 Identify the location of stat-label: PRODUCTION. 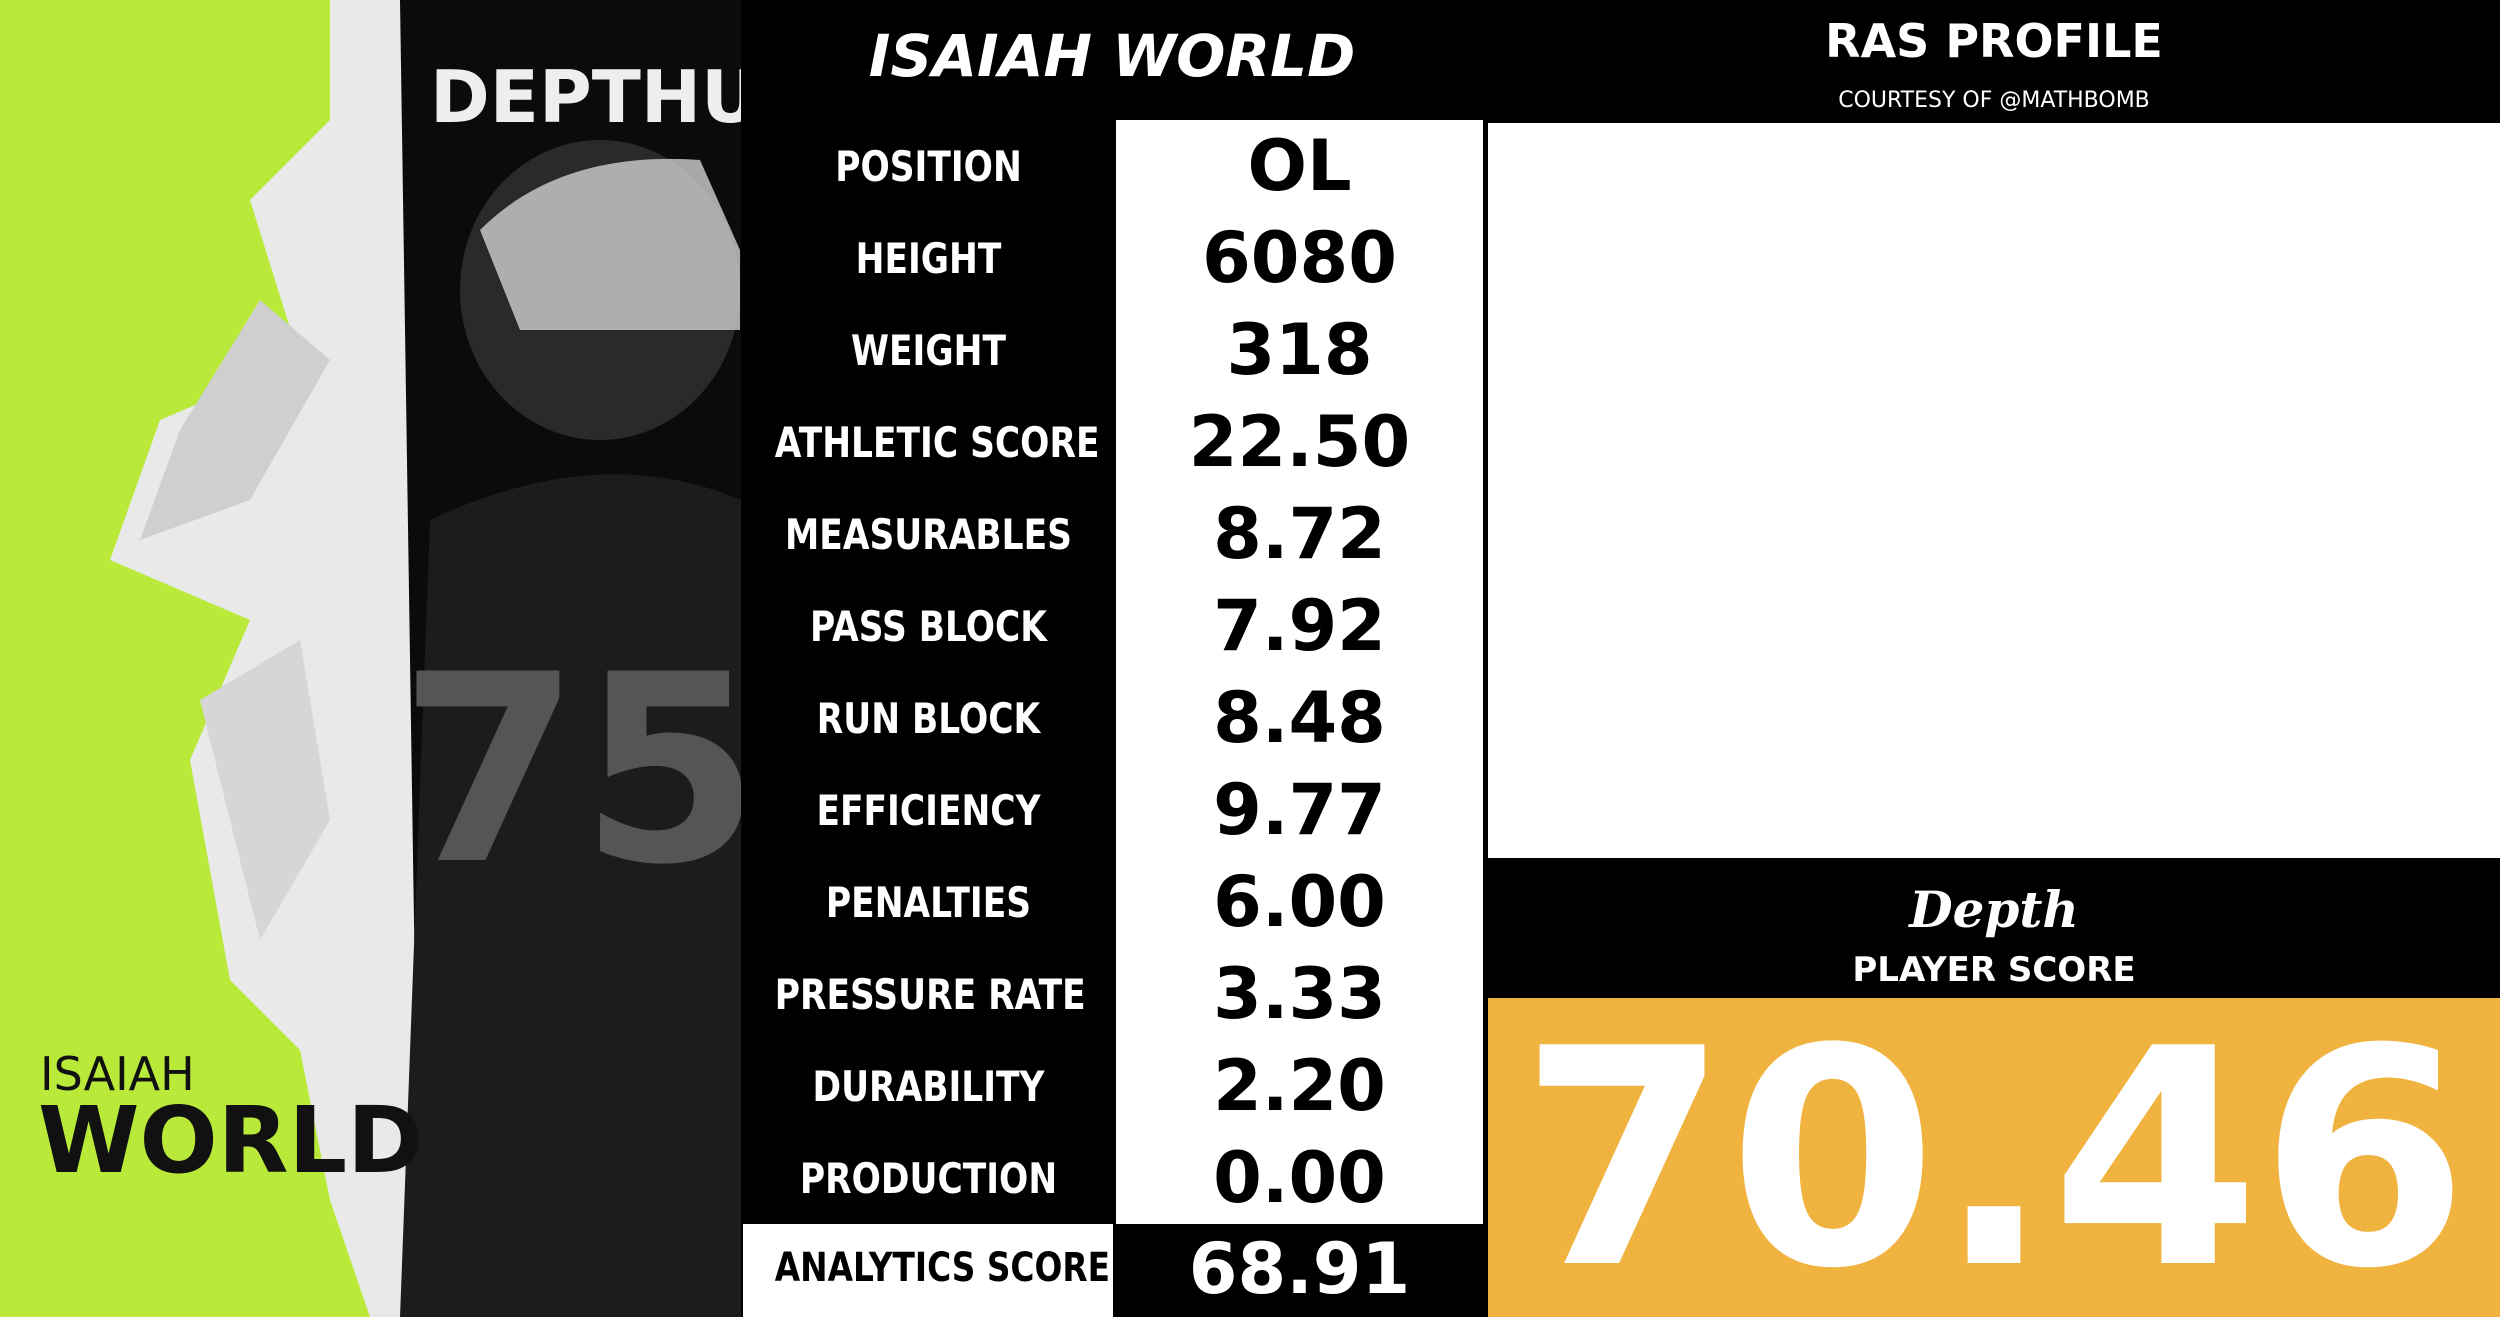
(928, 1178).